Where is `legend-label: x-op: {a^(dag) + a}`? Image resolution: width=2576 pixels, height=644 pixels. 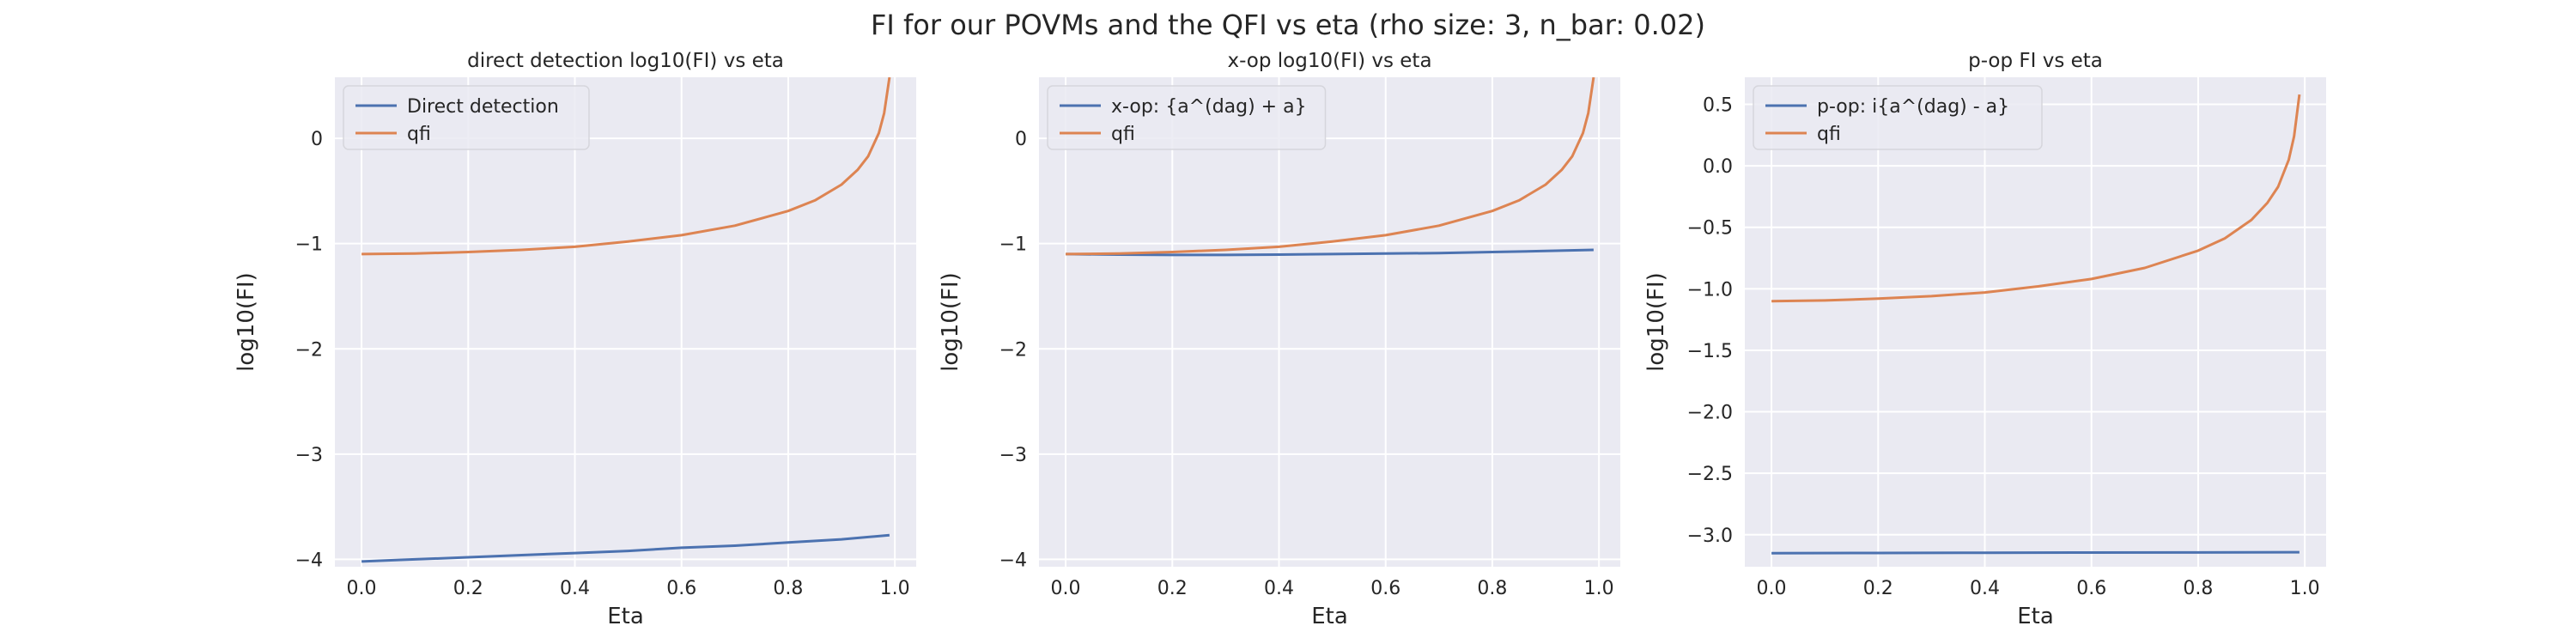 legend-label: x-op: {a^(dag) + a} is located at coordinates (1209, 107).